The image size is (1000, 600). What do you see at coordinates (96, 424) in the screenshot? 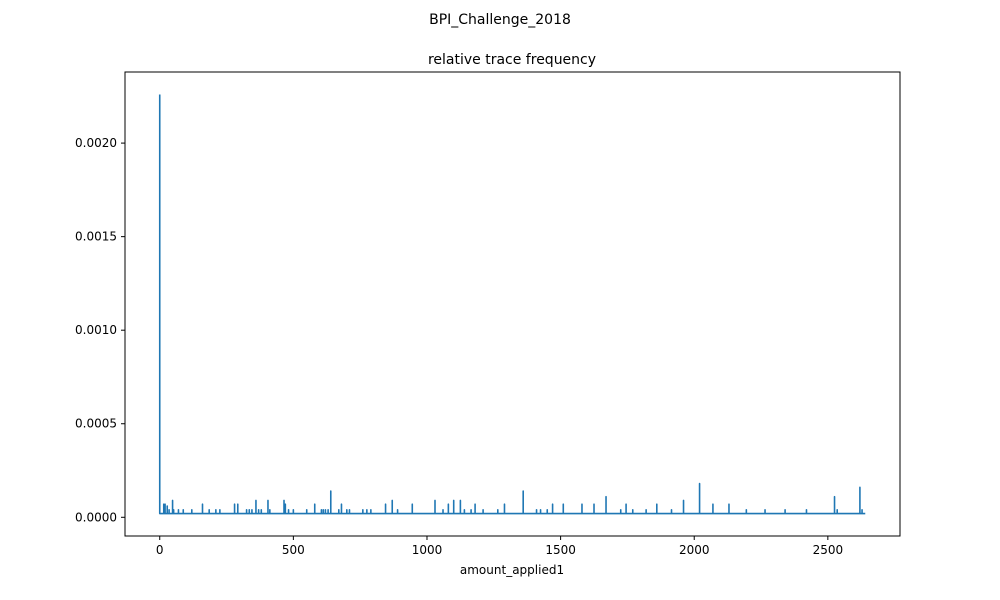
I see `y-tick-label: 0.0005` at bounding box center [96, 424].